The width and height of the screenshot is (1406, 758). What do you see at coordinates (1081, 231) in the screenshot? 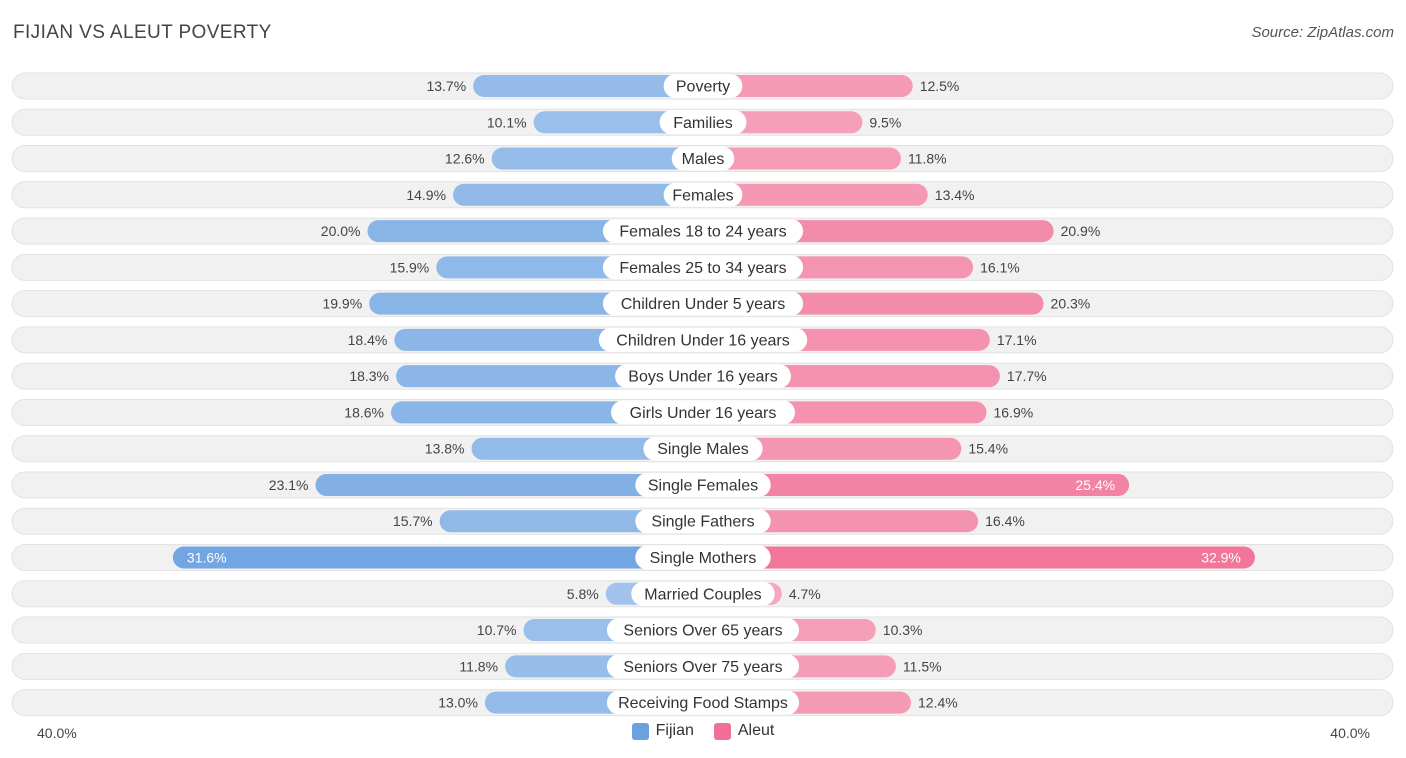
I see `value-label-aleut: 20.9%` at bounding box center [1081, 231].